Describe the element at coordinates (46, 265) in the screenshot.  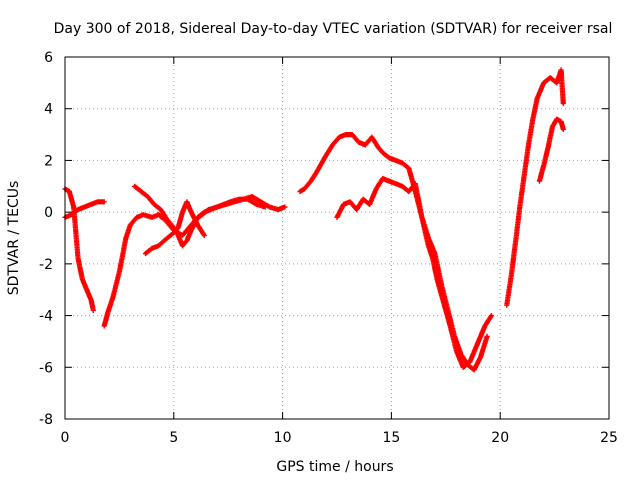
I see `y-tick-label: -2` at that location.